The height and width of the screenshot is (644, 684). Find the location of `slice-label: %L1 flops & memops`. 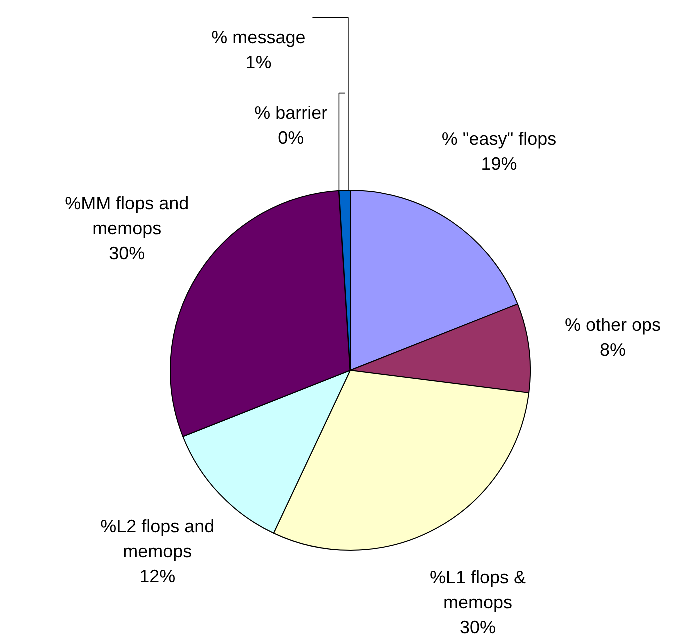

slice-label: %L1 flops & memops is located at coordinates (478, 589).